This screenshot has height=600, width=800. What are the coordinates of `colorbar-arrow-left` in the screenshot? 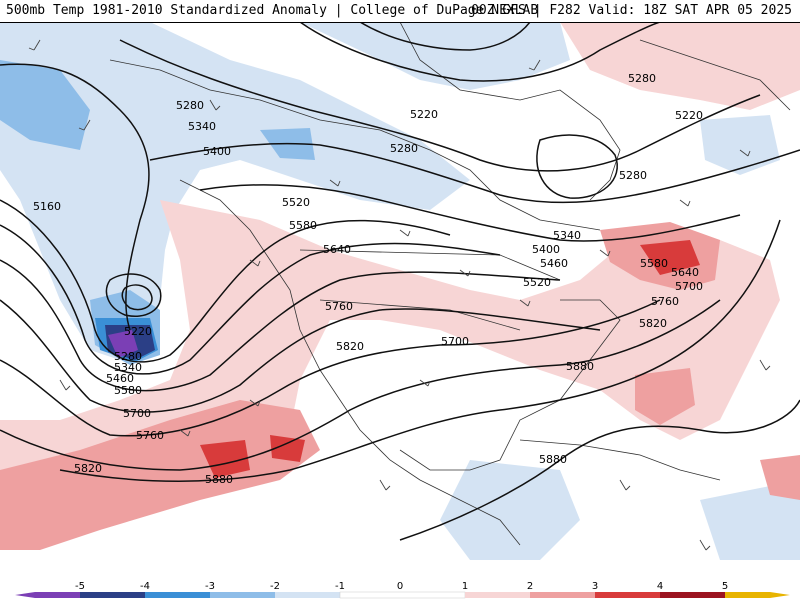 It's located at (25, 595).